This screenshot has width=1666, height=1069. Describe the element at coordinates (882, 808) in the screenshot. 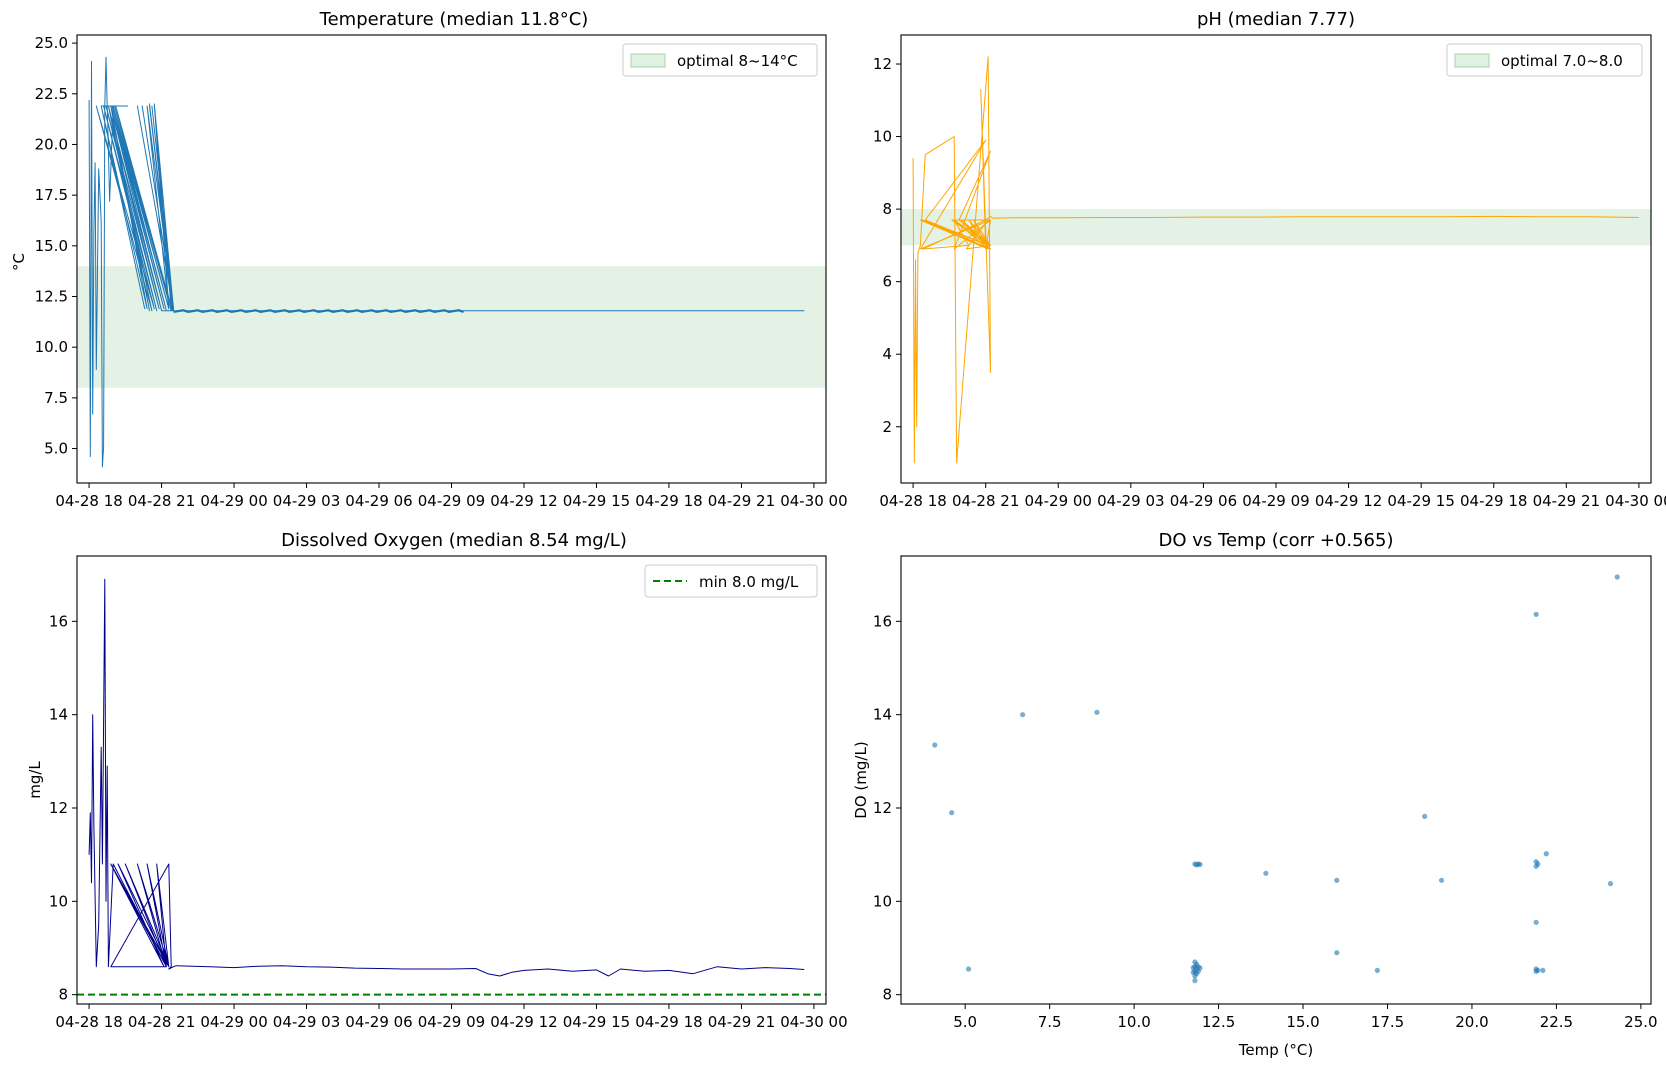

I see `scatter-ytick-label: 12` at that location.